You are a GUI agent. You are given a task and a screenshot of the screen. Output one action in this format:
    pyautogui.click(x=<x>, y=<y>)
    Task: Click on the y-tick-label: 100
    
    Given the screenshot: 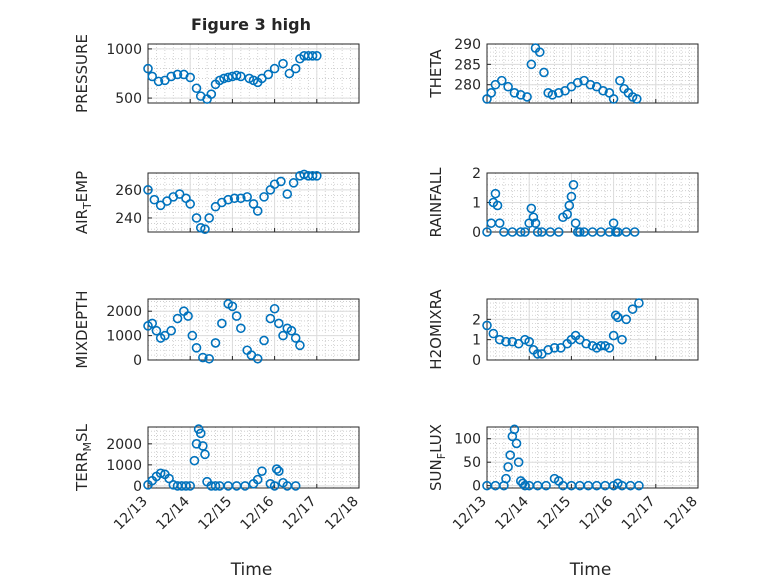 What is the action you would take?
    pyautogui.click(x=467, y=440)
    